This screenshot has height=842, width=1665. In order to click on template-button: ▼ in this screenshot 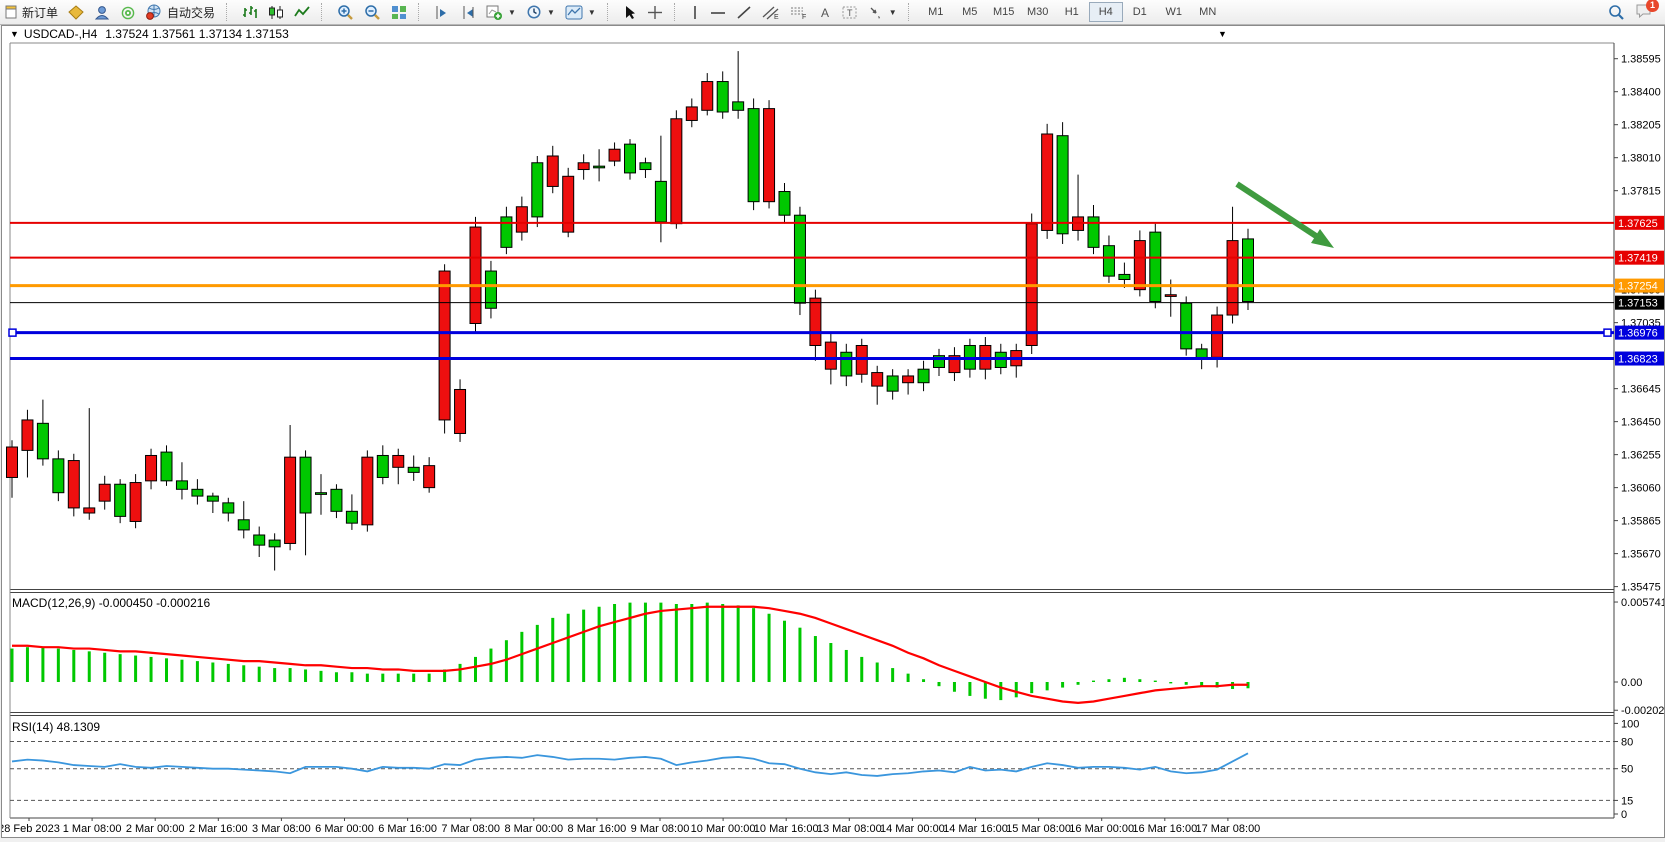, I will do `click(580, 12)`.